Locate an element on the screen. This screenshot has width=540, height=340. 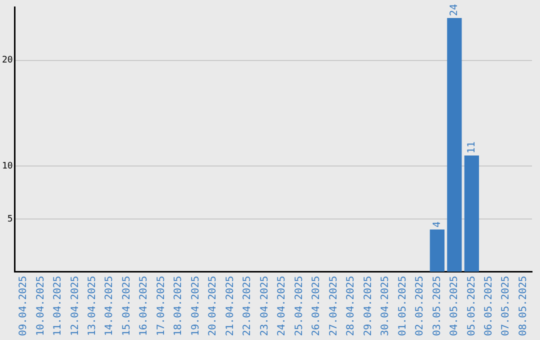
x-tick-label: 12.04.2025 is located at coordinates (75, 306).